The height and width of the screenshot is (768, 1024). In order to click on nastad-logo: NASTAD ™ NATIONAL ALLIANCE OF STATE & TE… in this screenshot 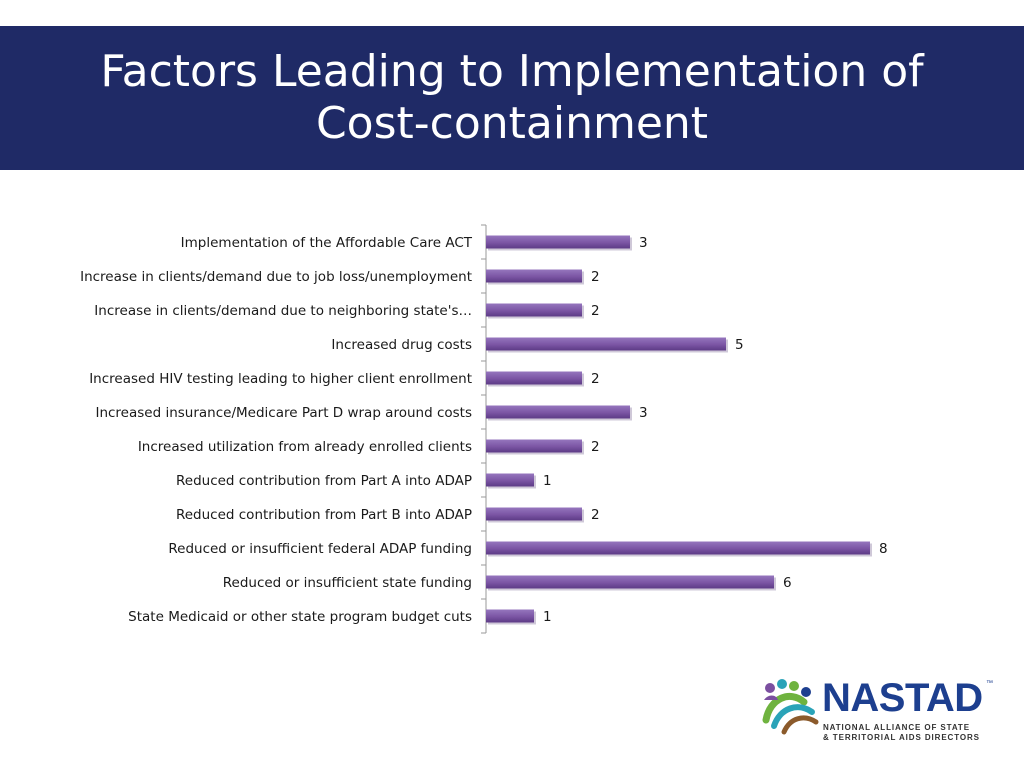, I will do `click(880, 711)`.